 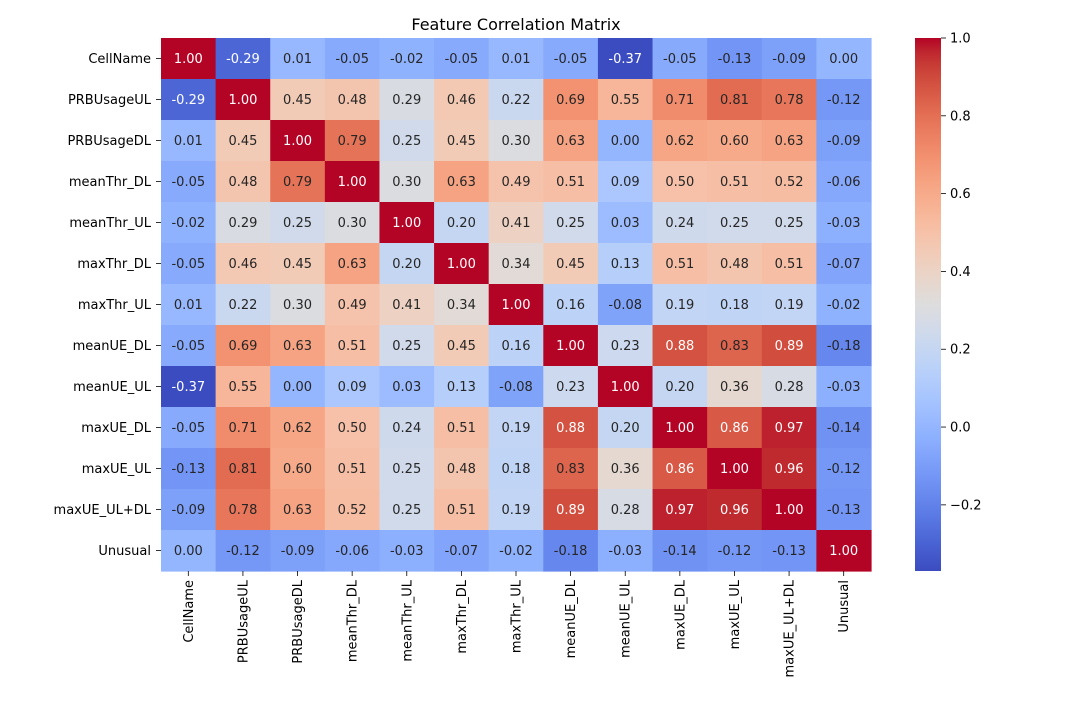 What do you see at coordinates (242, 346) in the screenshot?
I see `cell-value-label: 0.69` at bounding box center [242, 346].